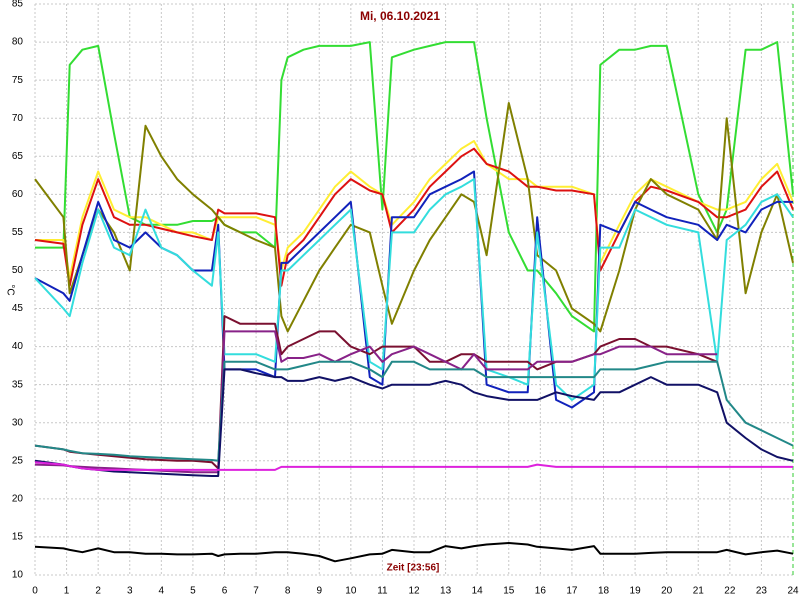  I want to click on y-axis-label: °C, so click(9, 289).